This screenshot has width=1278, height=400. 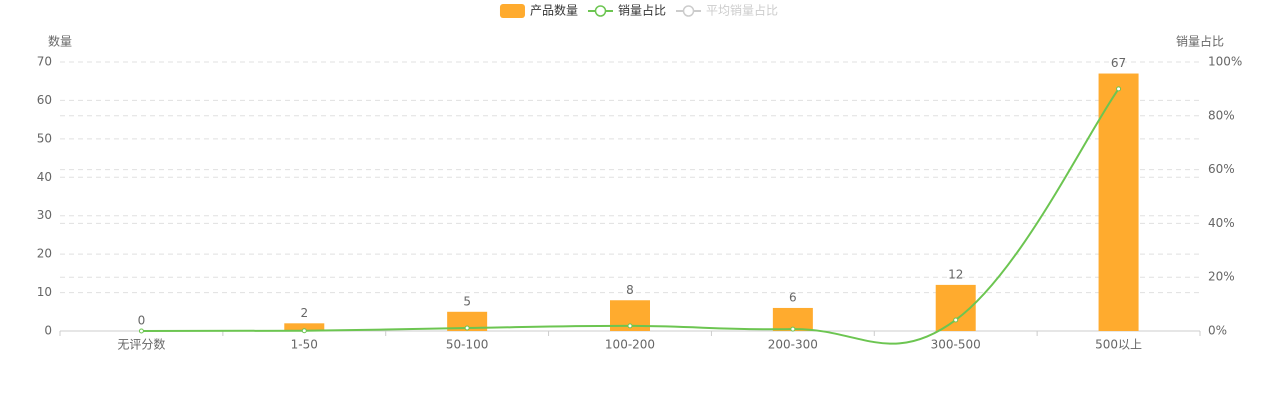 What do you see at coordinates (44, 62) in the screenshot?
I see `y-tick-label: 70` at bounding box center [44, 62].